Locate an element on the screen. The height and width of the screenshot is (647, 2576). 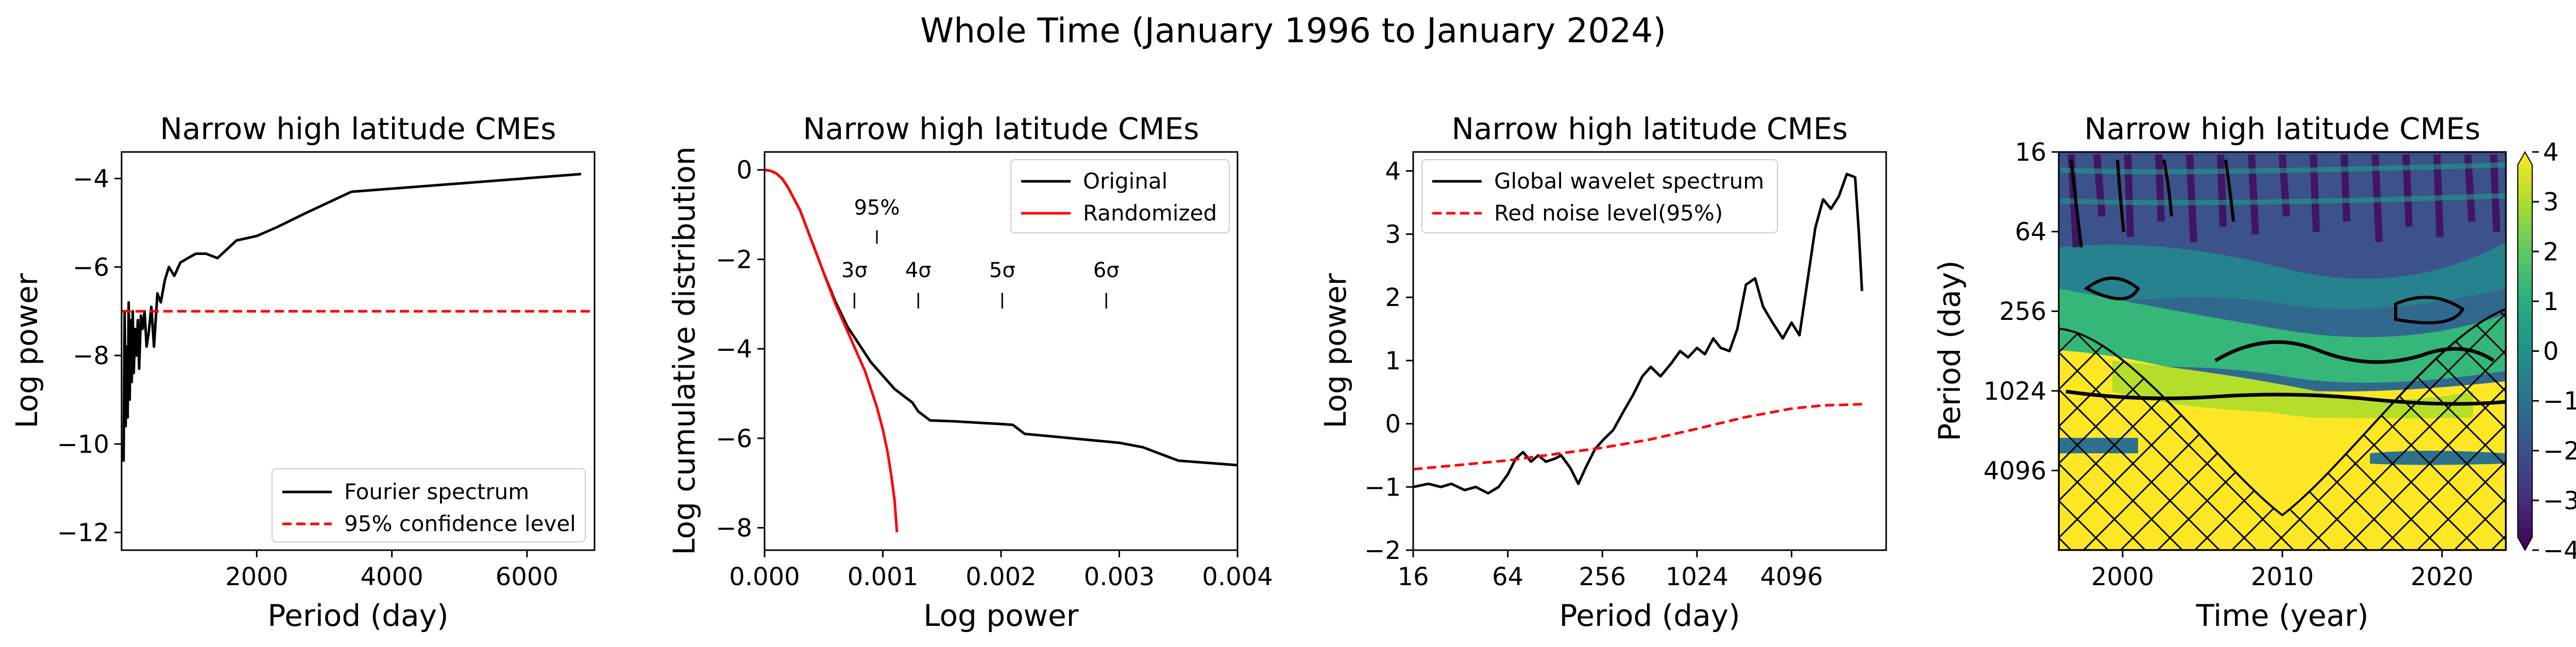
panel3-title: Narrow high latitude CMEs is located at coordinates (1650, 128).